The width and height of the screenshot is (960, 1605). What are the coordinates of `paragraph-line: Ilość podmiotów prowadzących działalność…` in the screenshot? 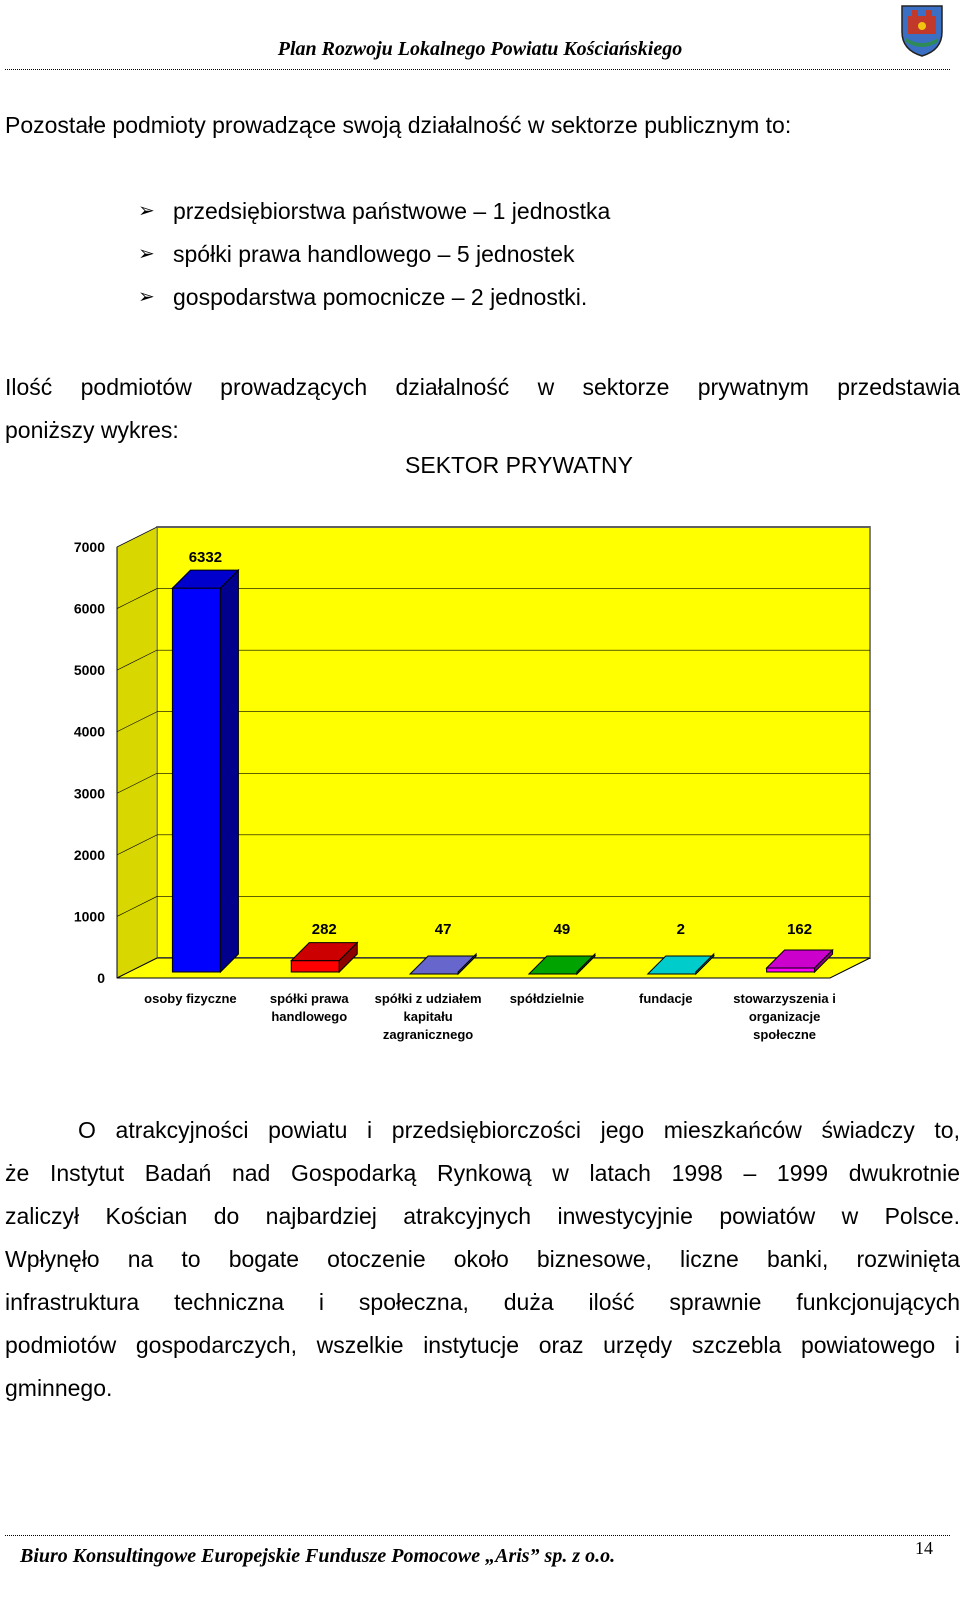 It's located at (482, 387).